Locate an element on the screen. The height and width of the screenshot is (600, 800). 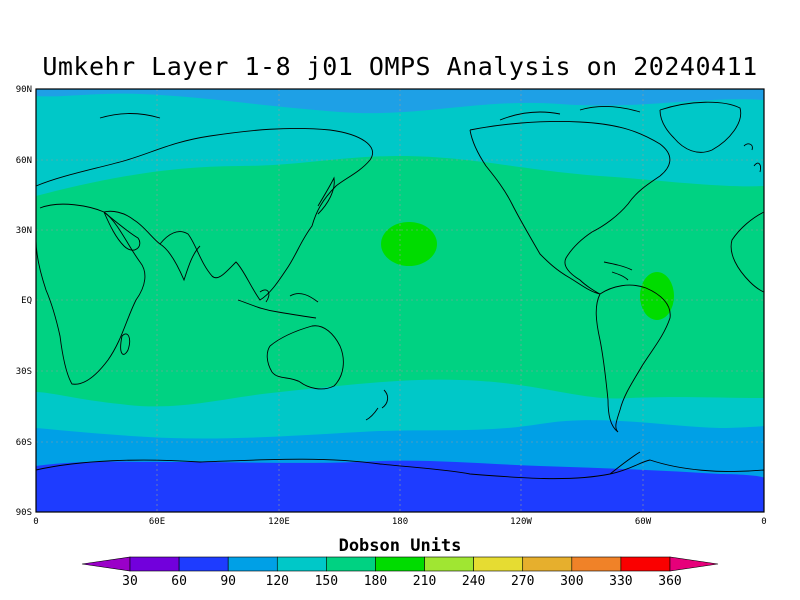
lat-label: 60S is located at coordinates (24, 443).